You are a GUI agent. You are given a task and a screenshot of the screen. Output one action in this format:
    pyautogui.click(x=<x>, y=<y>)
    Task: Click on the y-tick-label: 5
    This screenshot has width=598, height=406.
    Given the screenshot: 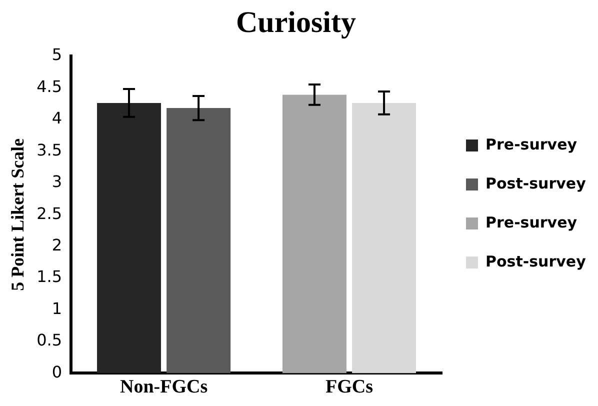 What is the action you would take?
    pyautogui.click(x=57, y=54)
    